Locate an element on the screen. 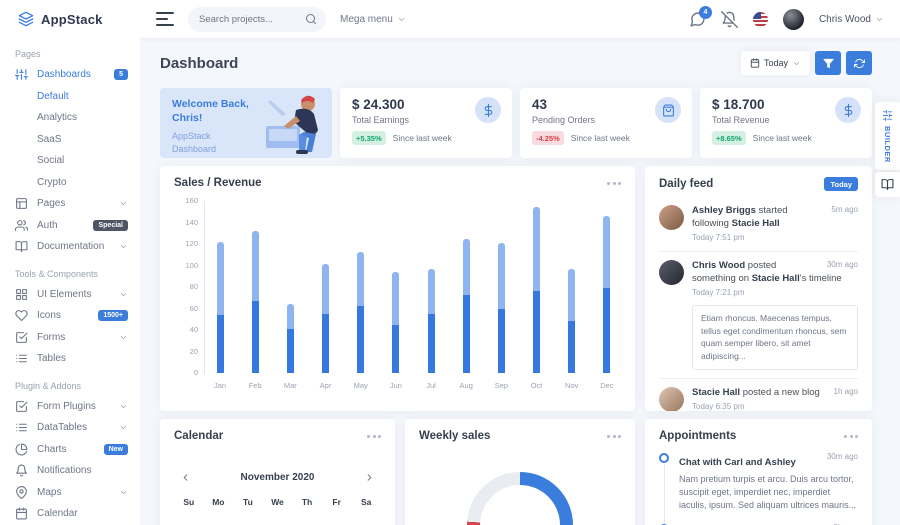 This screenshot has height=525, width=900. sidebar-item-calendar: Calendar is located at coordinates (70, 514).